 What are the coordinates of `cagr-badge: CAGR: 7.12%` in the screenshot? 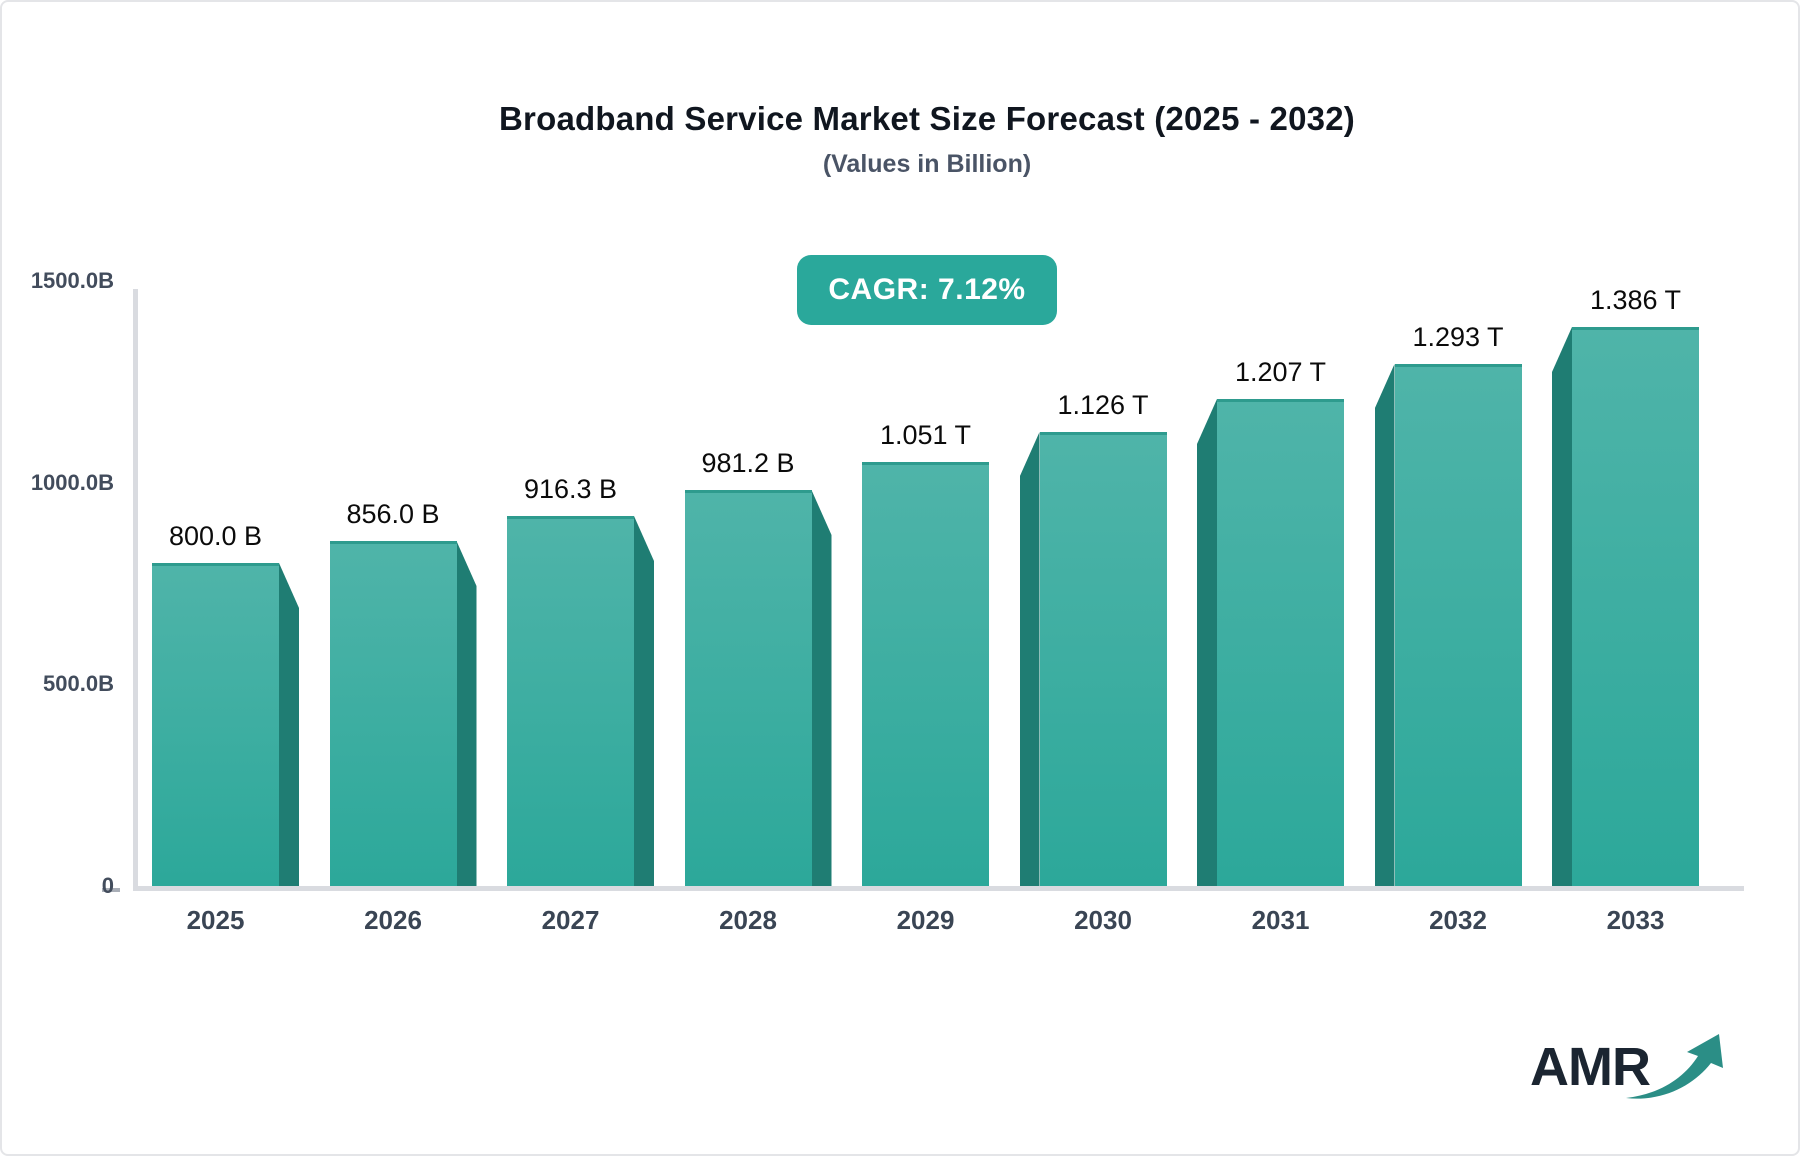 It's located at (927, 290).